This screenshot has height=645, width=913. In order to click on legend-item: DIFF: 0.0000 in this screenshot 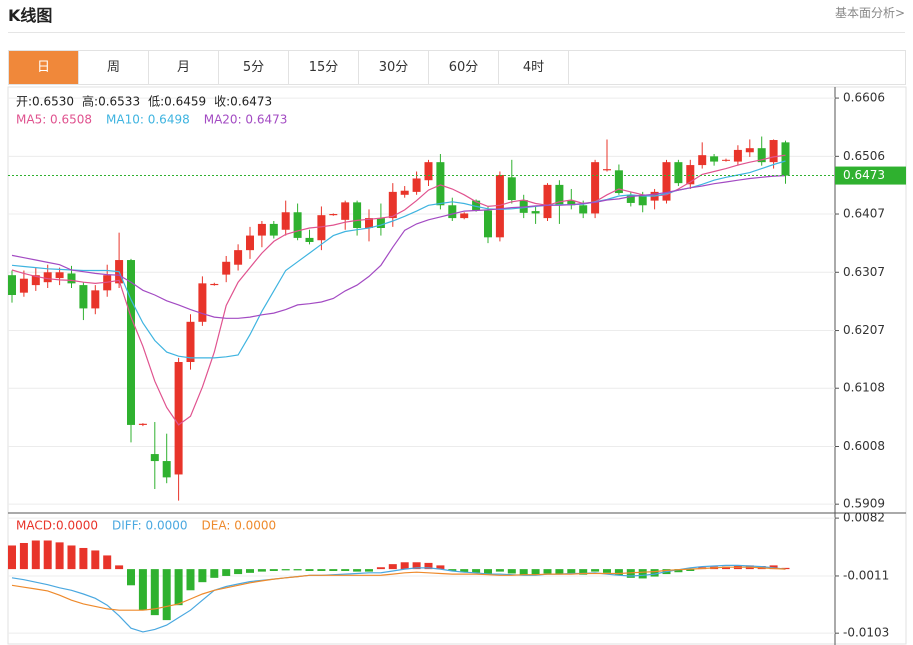, I will do `click(150, 526)`.